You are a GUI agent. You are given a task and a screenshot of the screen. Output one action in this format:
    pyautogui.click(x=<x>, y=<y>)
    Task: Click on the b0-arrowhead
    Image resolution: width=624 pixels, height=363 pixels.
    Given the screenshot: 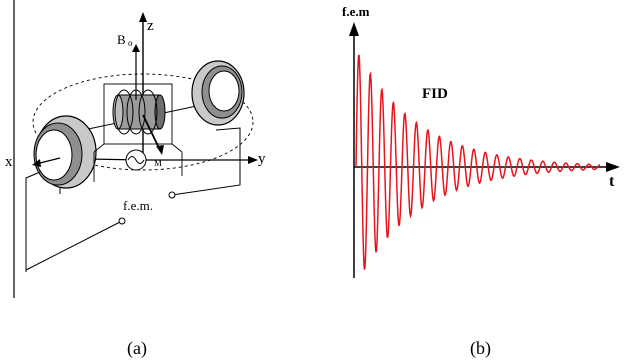 What is the action you would take?
    pyautogui.click(x=136, y=48)
    